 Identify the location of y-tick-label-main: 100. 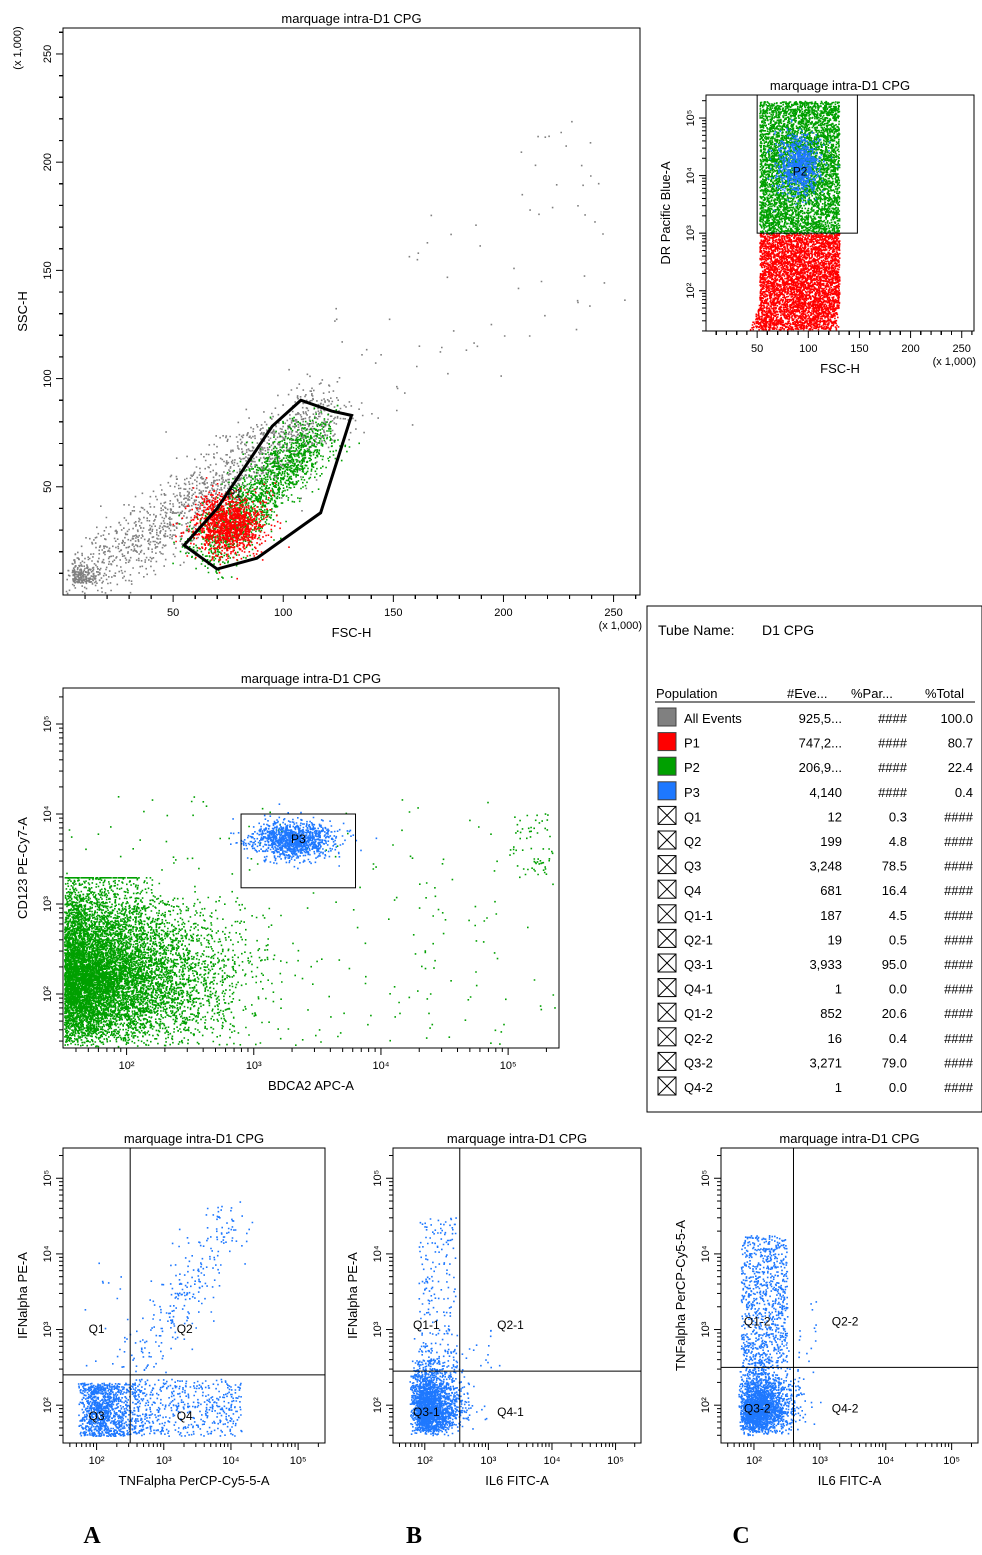
(48, 378).